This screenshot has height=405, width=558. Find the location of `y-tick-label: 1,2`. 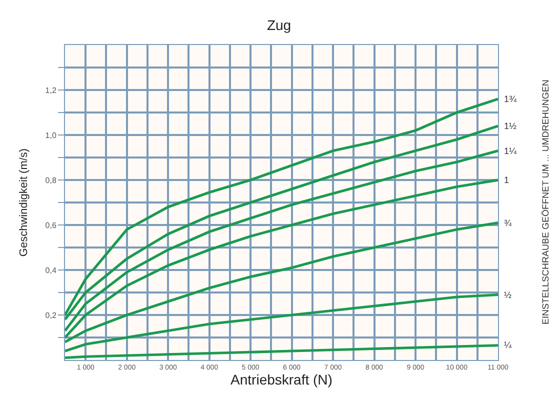

y-tick-label: 1,2 is located at coordinates (51, 90).